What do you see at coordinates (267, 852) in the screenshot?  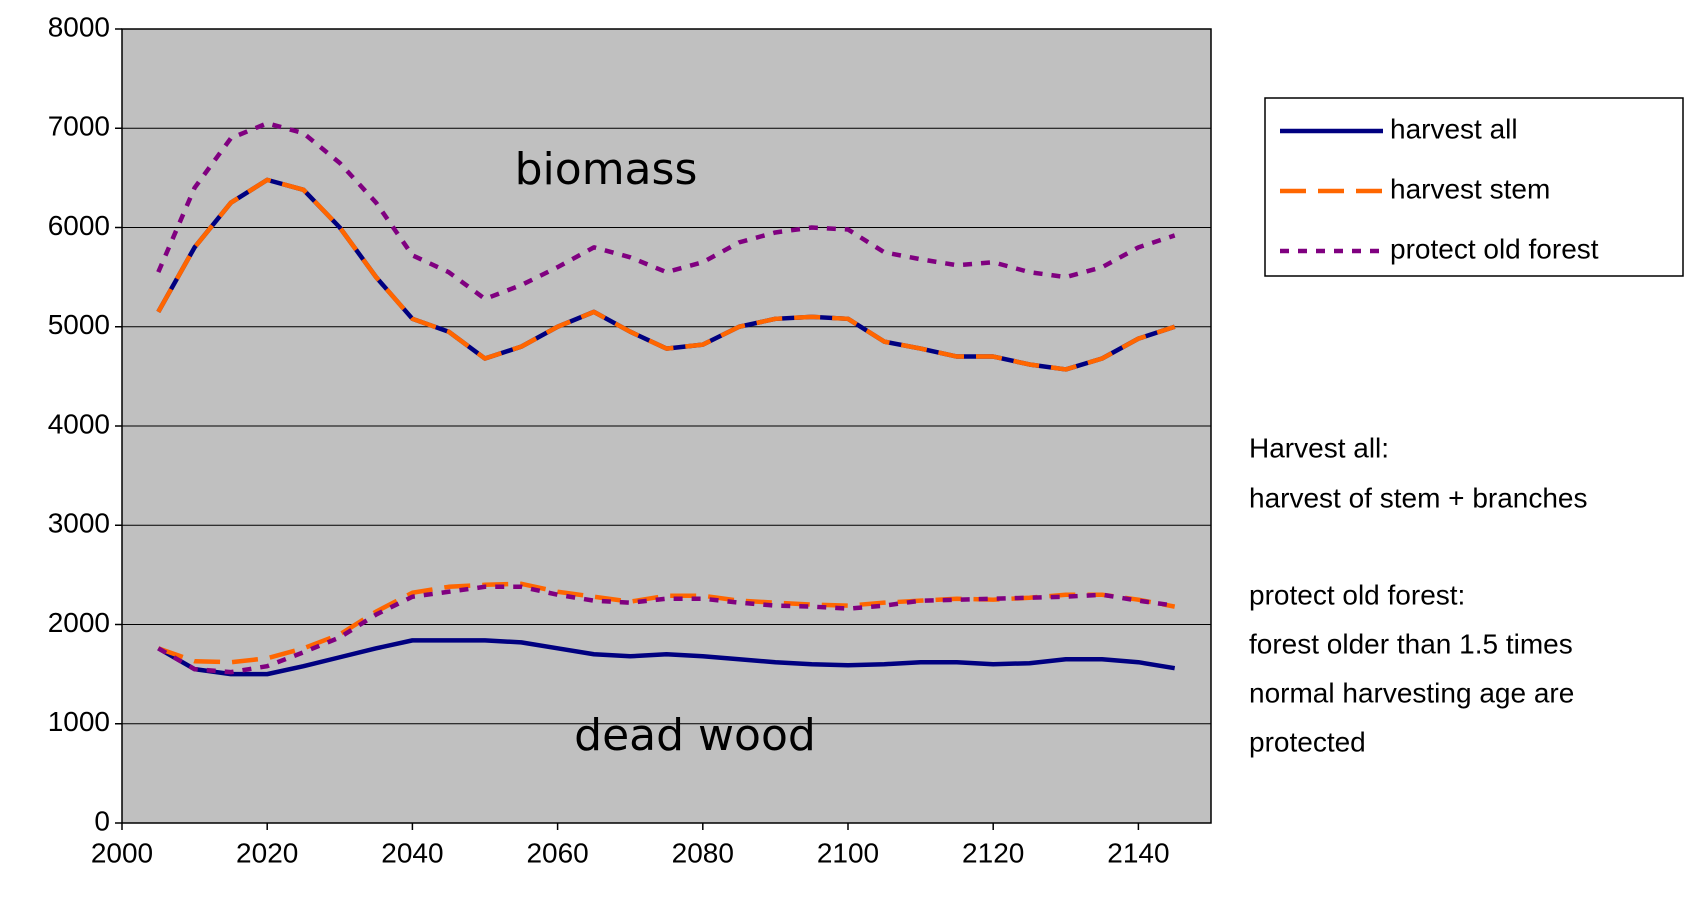 I see `x-tick-label: 2020` at bounding box center [267, 852].